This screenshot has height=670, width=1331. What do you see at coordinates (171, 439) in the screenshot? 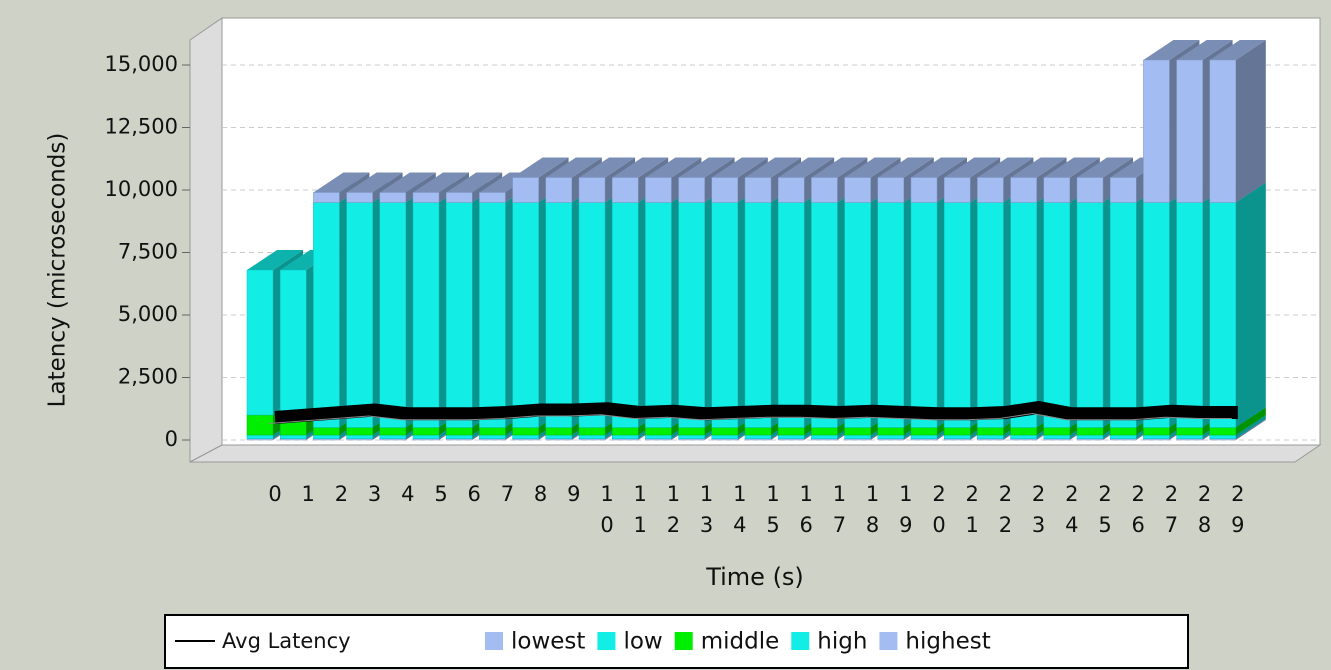
I see `y-tick-label: 0` at bounding box center [171, 439].